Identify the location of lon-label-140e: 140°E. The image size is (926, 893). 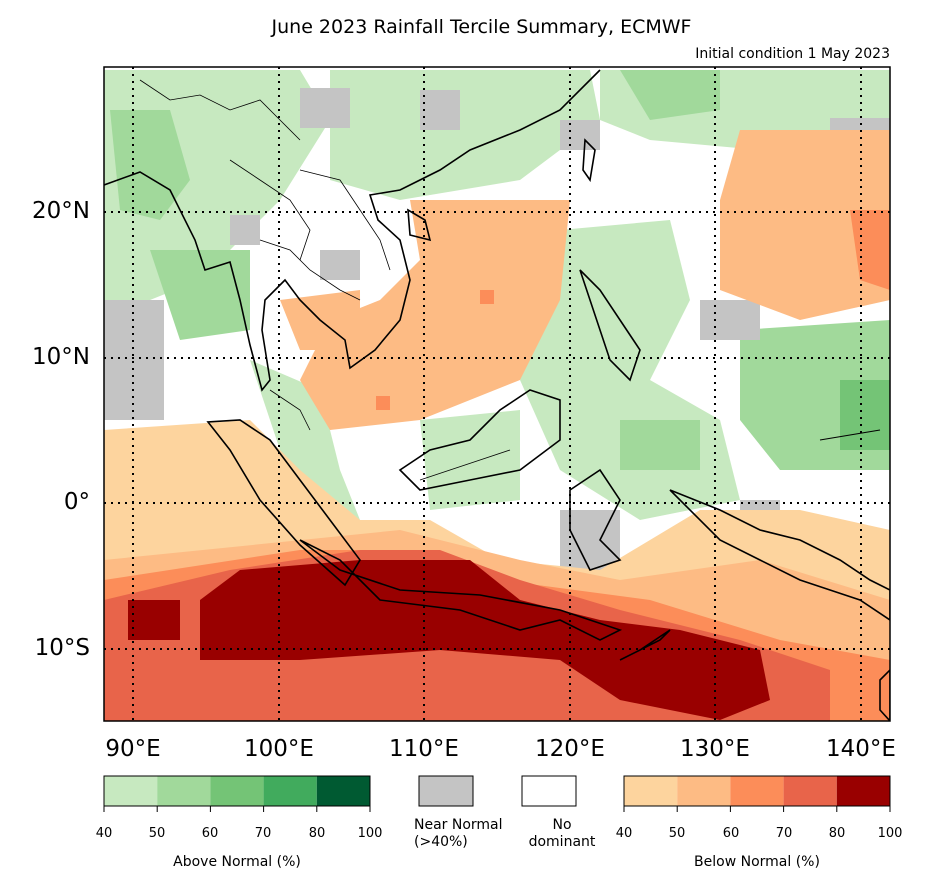
(861, 749).